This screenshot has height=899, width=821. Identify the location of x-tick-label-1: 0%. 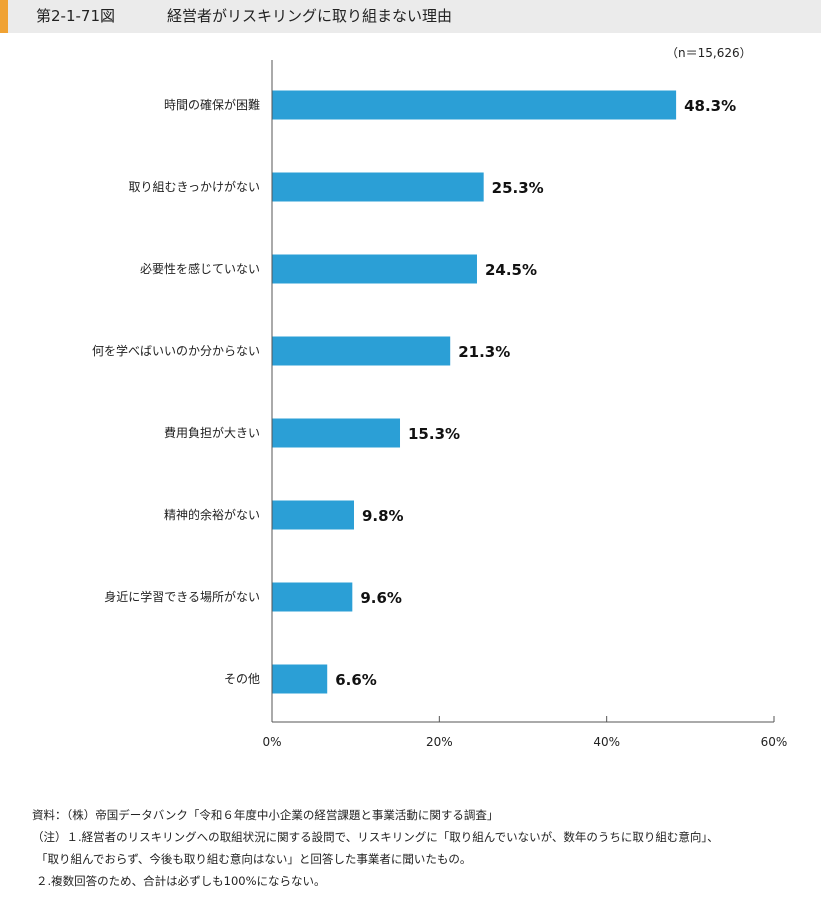
(271, 742).